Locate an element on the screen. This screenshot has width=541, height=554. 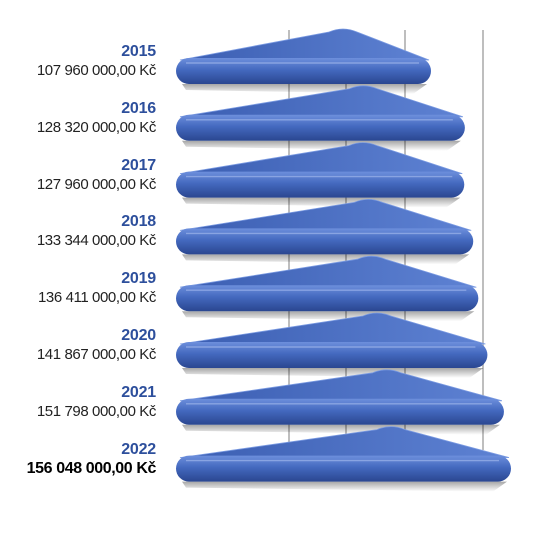
bar-2017 is located at coordinates (320, 175).